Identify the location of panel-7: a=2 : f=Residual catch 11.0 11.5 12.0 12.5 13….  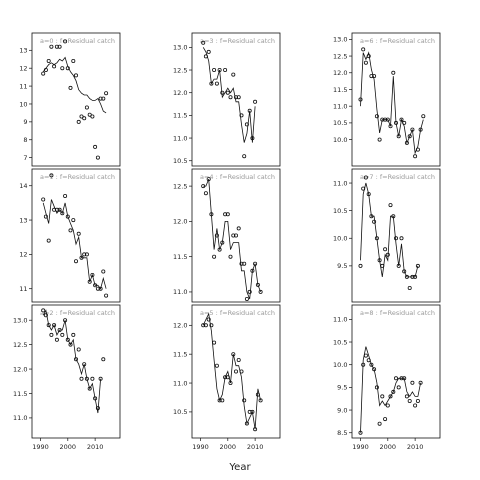
(67, 377).